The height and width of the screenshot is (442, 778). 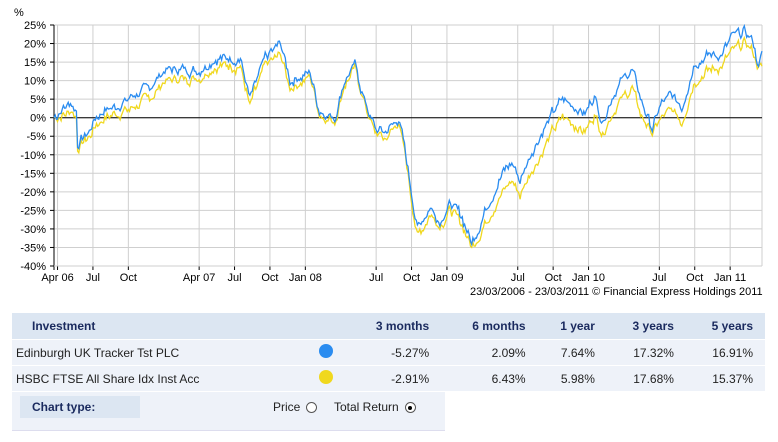 What do you see at coordinates (725, 352) in the screenshot?
I see `value-cell: 16.91%` at bounding box center [725, 352].